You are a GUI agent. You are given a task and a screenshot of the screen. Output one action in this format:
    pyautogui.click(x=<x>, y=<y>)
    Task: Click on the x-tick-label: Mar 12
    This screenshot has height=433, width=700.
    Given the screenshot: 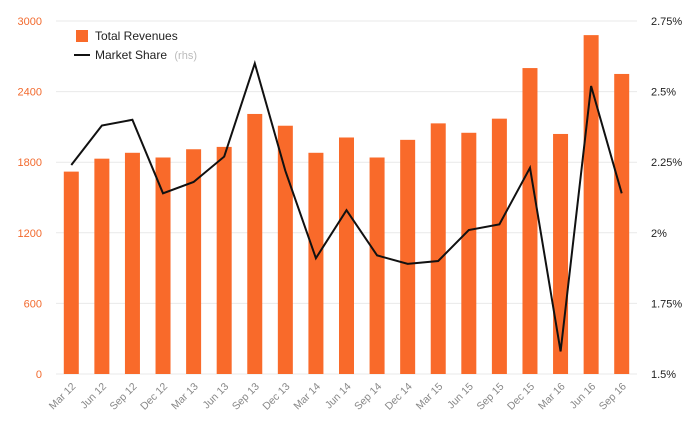 What is the action you would take?
    pyautogui.click(x=63, y=397)
    